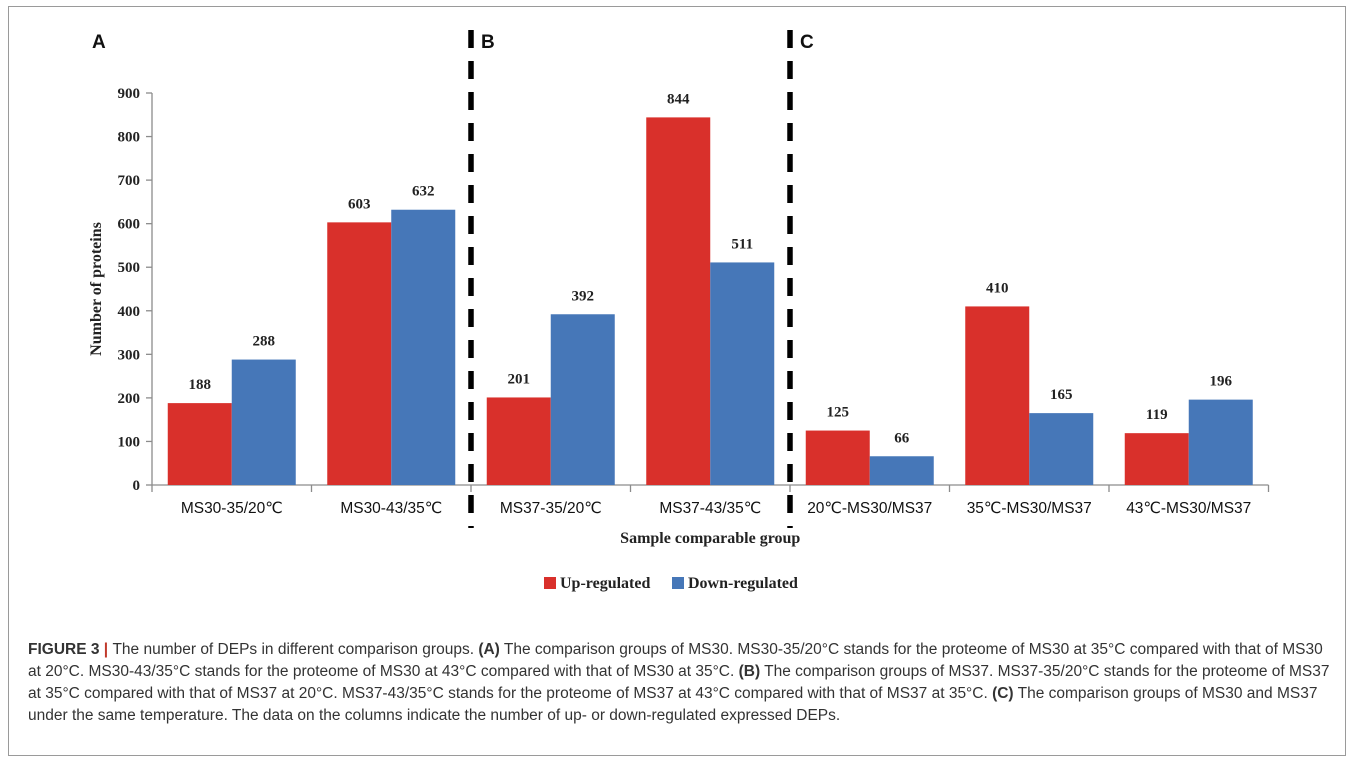 The height and width of the screenshot is (764, 1355). Describe the element at coordinates (129, 442) in the screenshot. I see `y-tick-label: 100` at that location.